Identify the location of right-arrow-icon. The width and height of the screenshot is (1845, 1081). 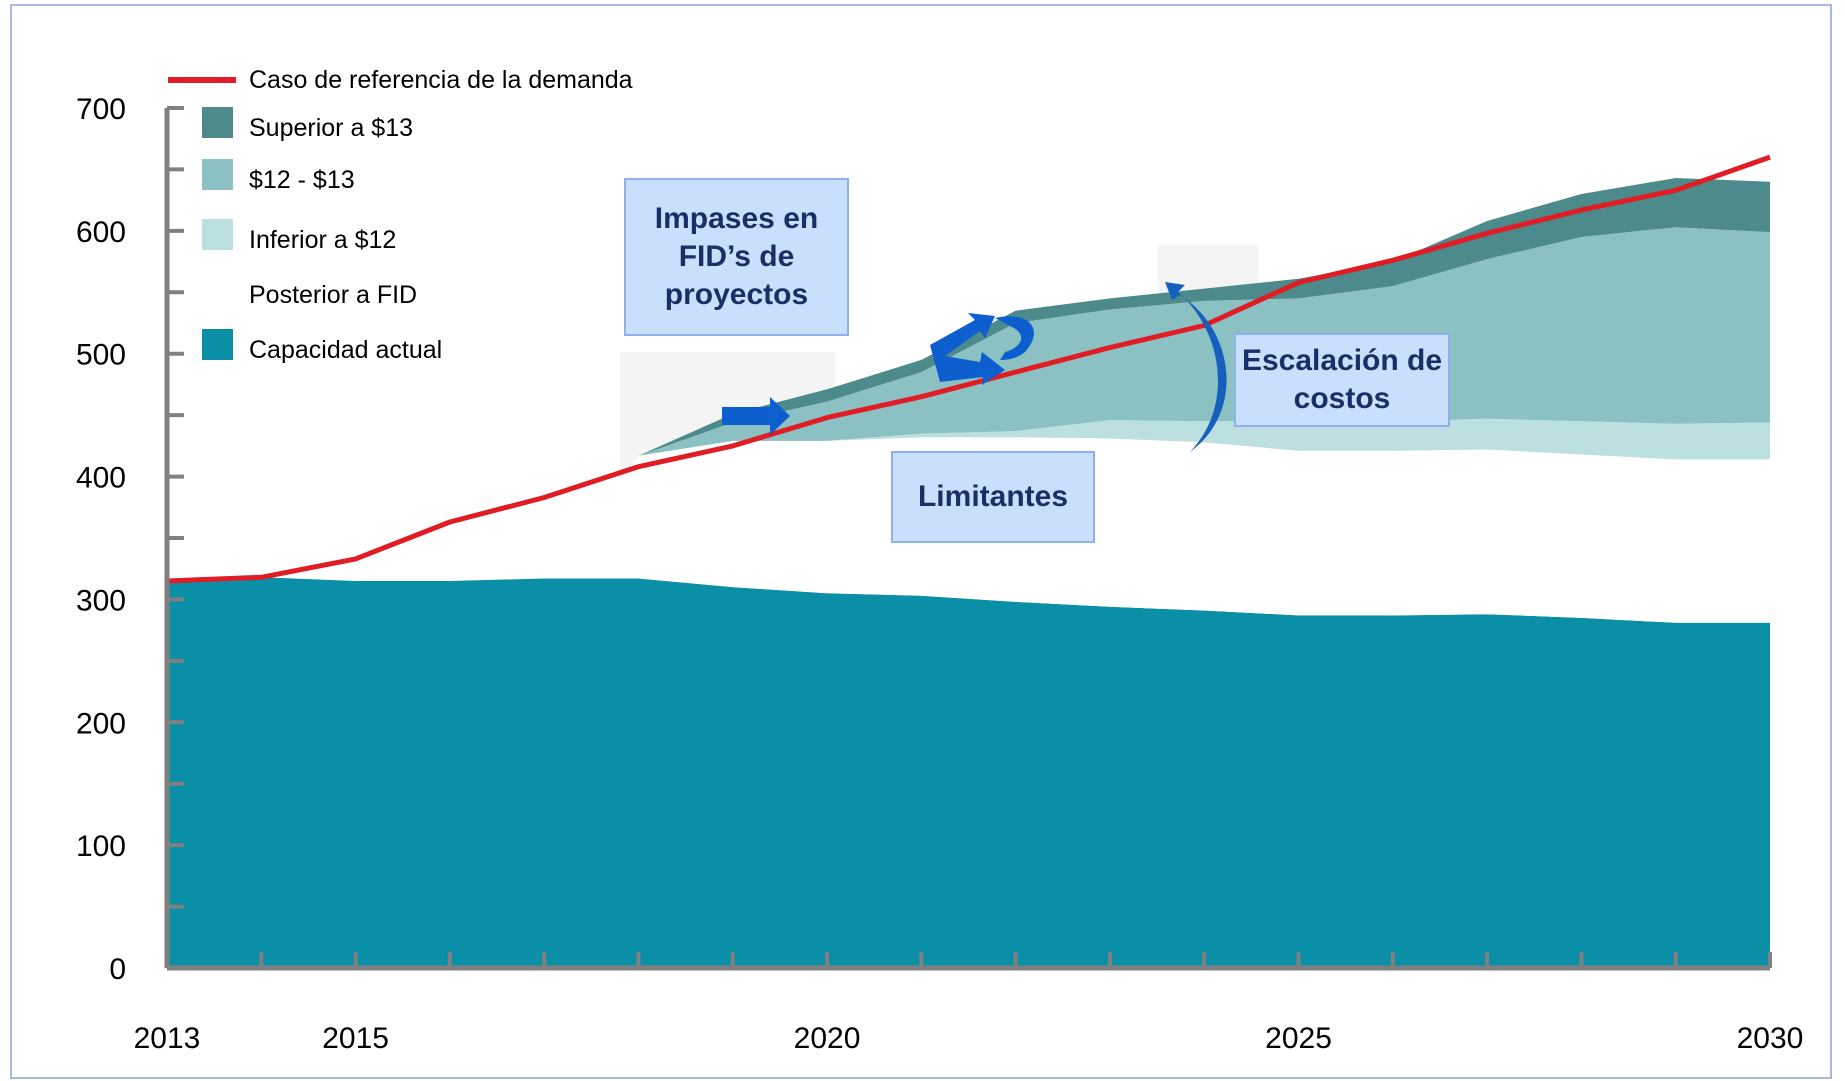
(756, 416).